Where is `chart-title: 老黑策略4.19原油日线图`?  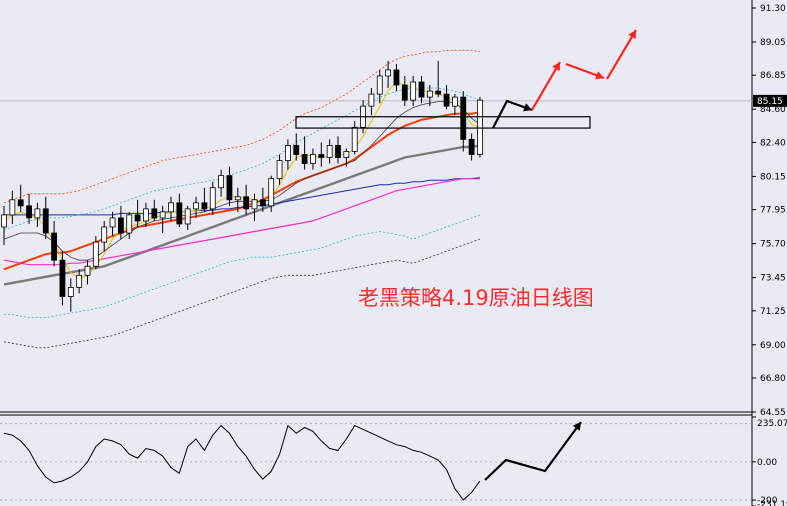
chart-title: 老黑策略4.19原油日线图 is located at coordinates (476, 298).